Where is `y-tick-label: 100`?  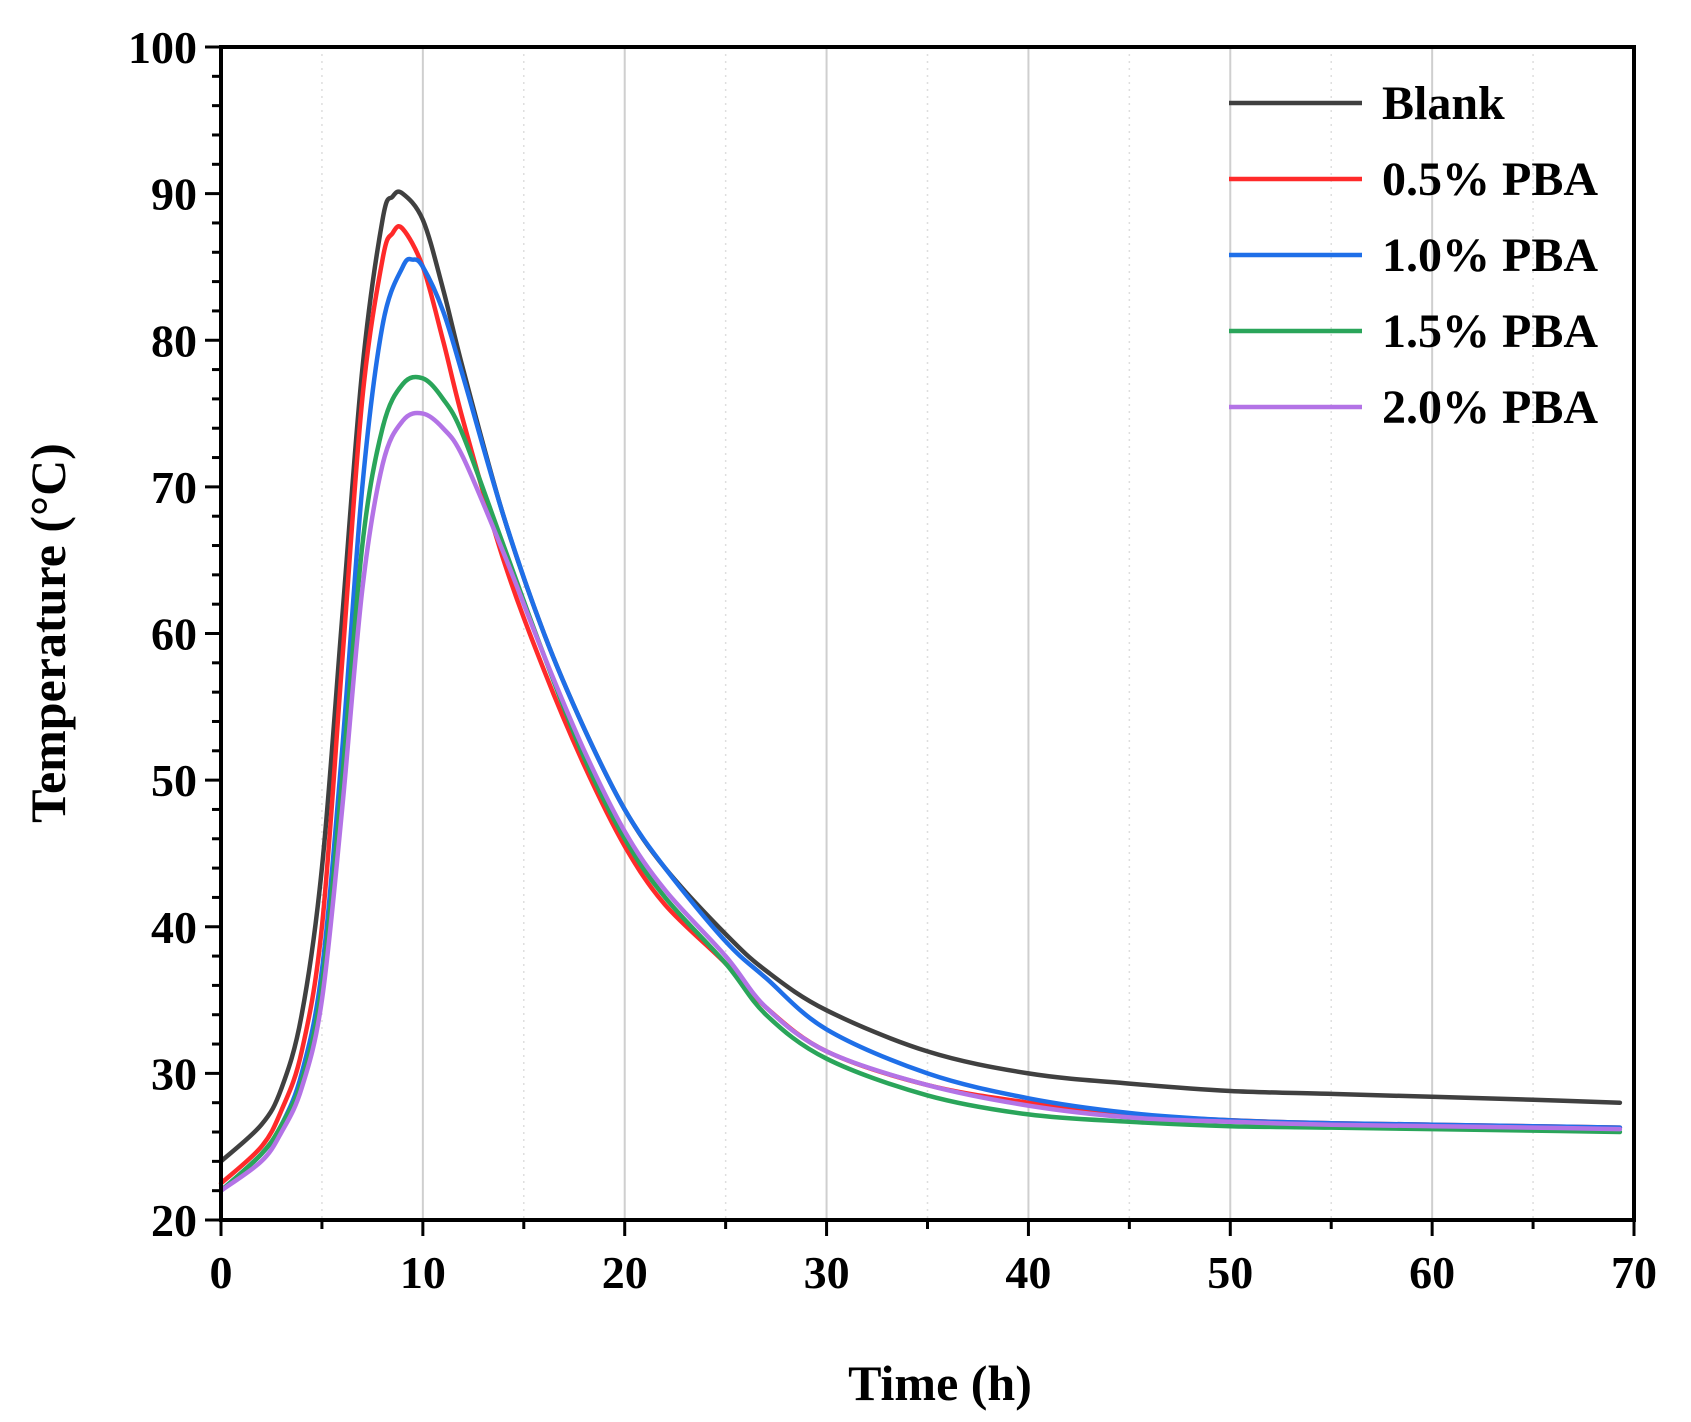
y-tick-label: 100 is located at coordinates (162, 47).